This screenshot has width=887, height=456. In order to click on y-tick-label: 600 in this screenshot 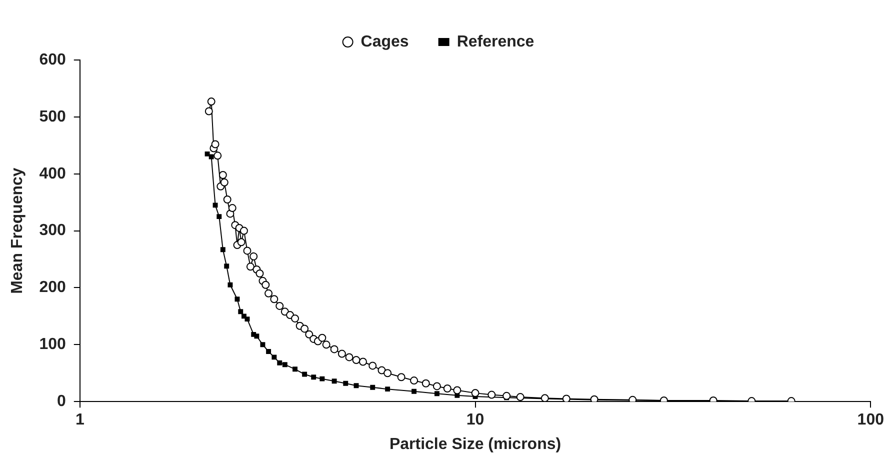, I will do `click(52, 59)`.